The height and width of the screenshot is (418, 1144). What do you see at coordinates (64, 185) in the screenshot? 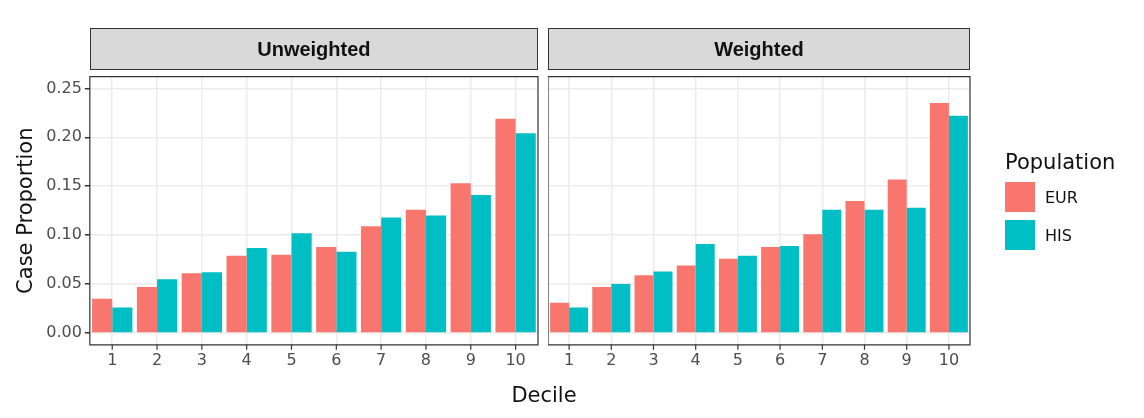
I see `y-tick-label: 0.15` at bounding box center [64, 185].